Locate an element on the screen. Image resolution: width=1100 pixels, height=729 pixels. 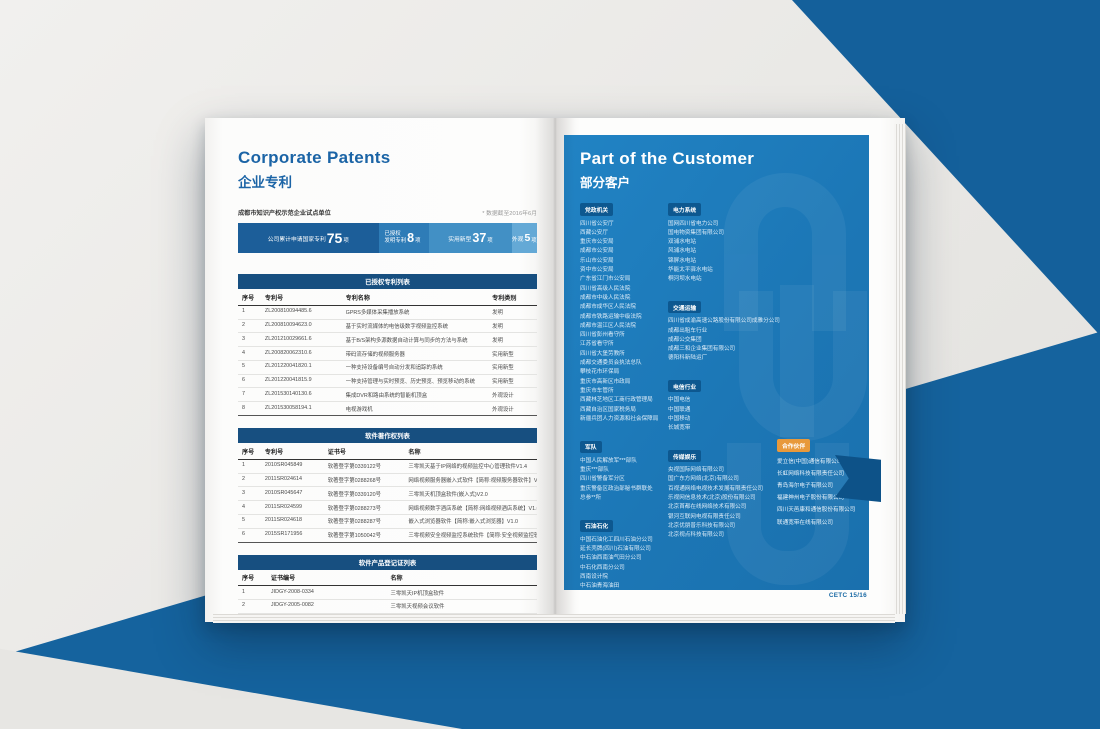
table-cell: JIDGY-2005-0082 is located at coordinates (292, 605).